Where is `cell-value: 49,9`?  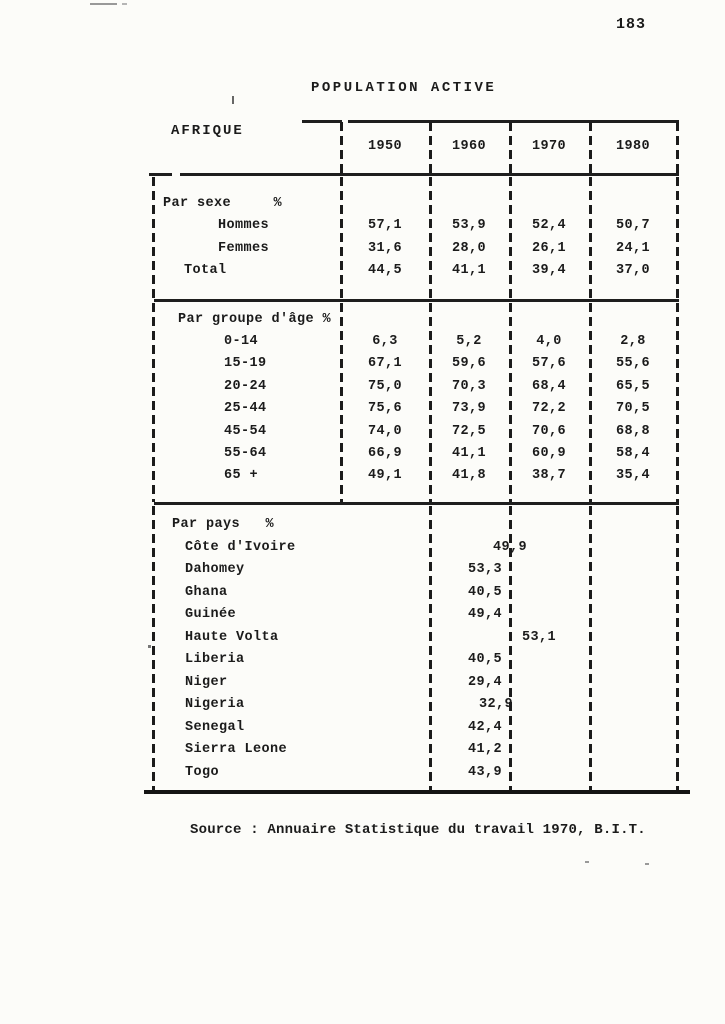
cell-value: 49,9 is located at coordinates (509, 547).